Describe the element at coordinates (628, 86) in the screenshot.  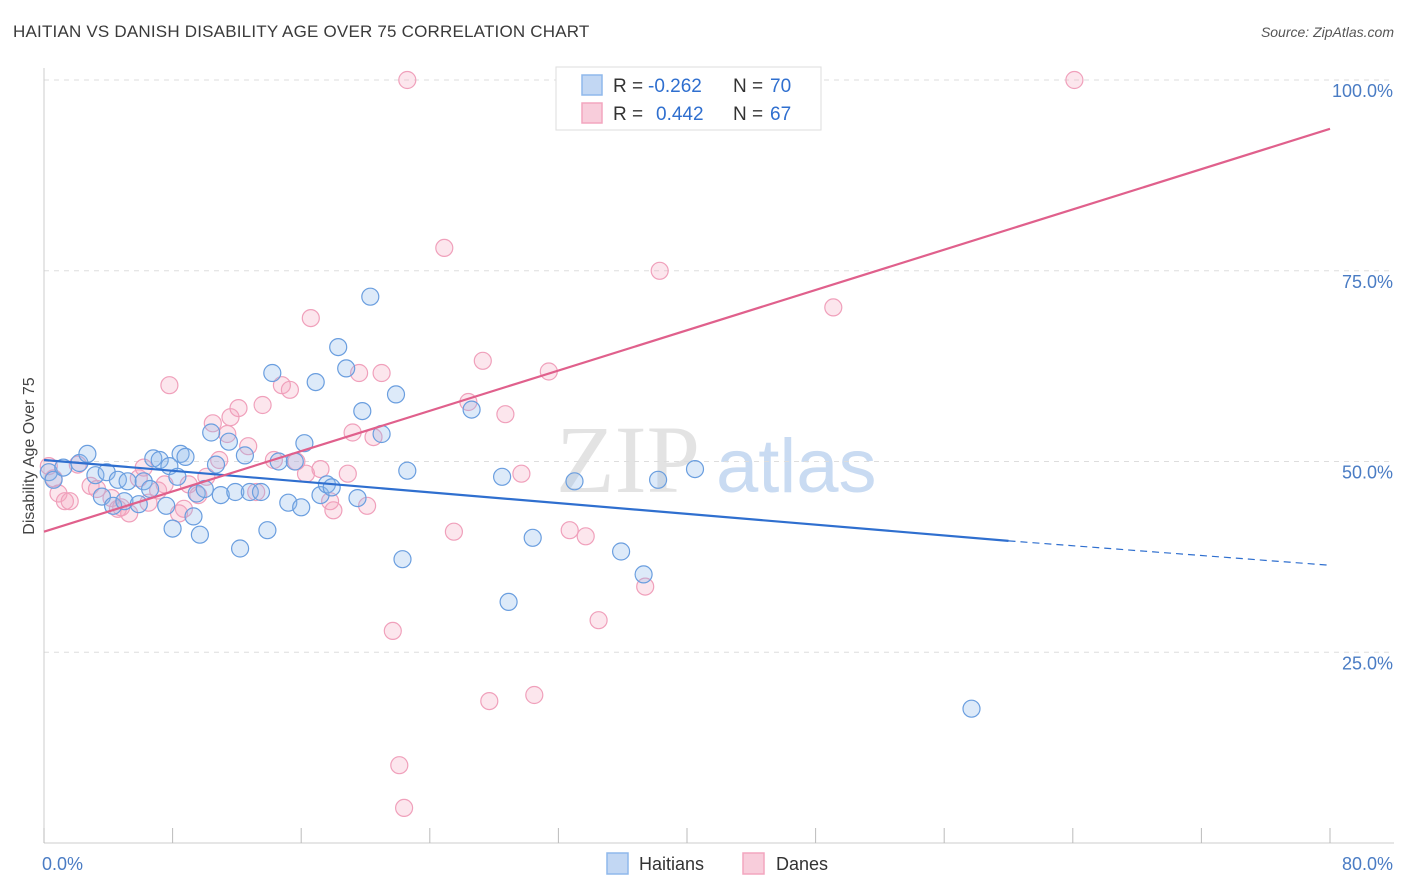
I see `stats-haitians-r-label: R =` at that location.